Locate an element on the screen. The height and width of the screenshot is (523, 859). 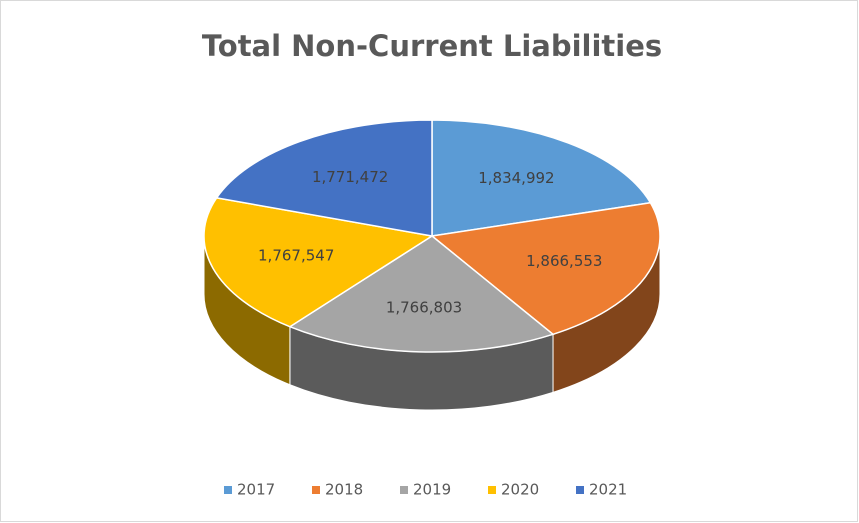
data-label: 1,767,547 is located at coordinates (296, 255).